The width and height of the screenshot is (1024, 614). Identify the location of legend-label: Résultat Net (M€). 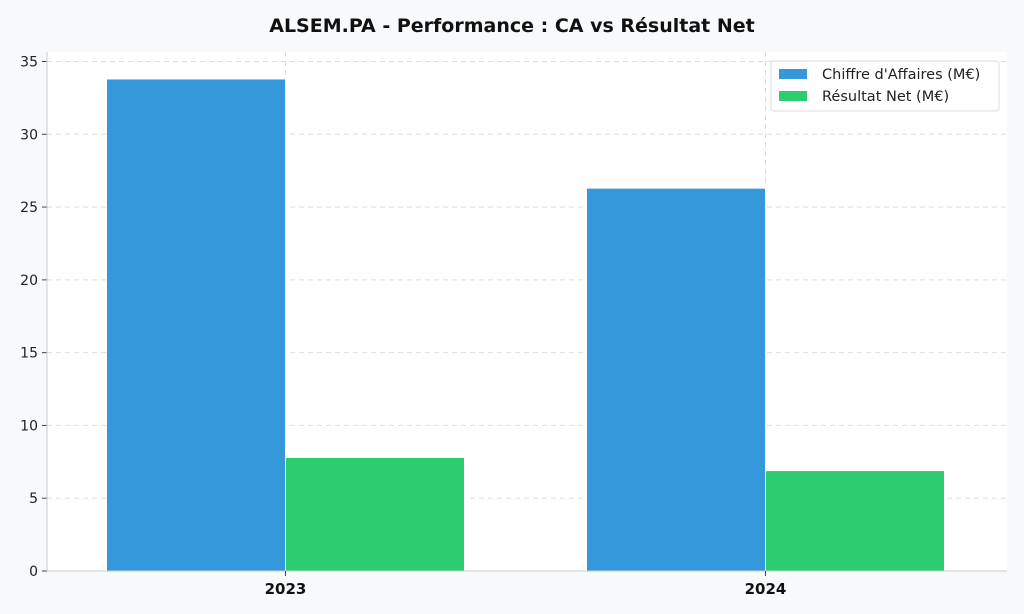
(885, 97).